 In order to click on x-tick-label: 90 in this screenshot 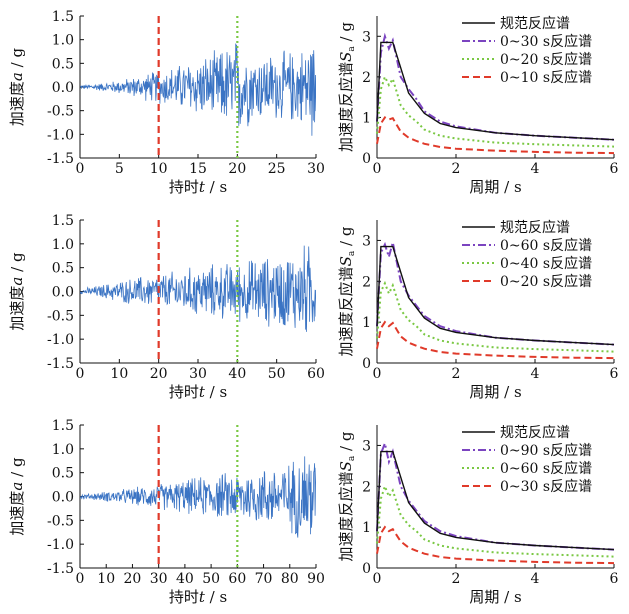, I will do `click(316, 579)`.